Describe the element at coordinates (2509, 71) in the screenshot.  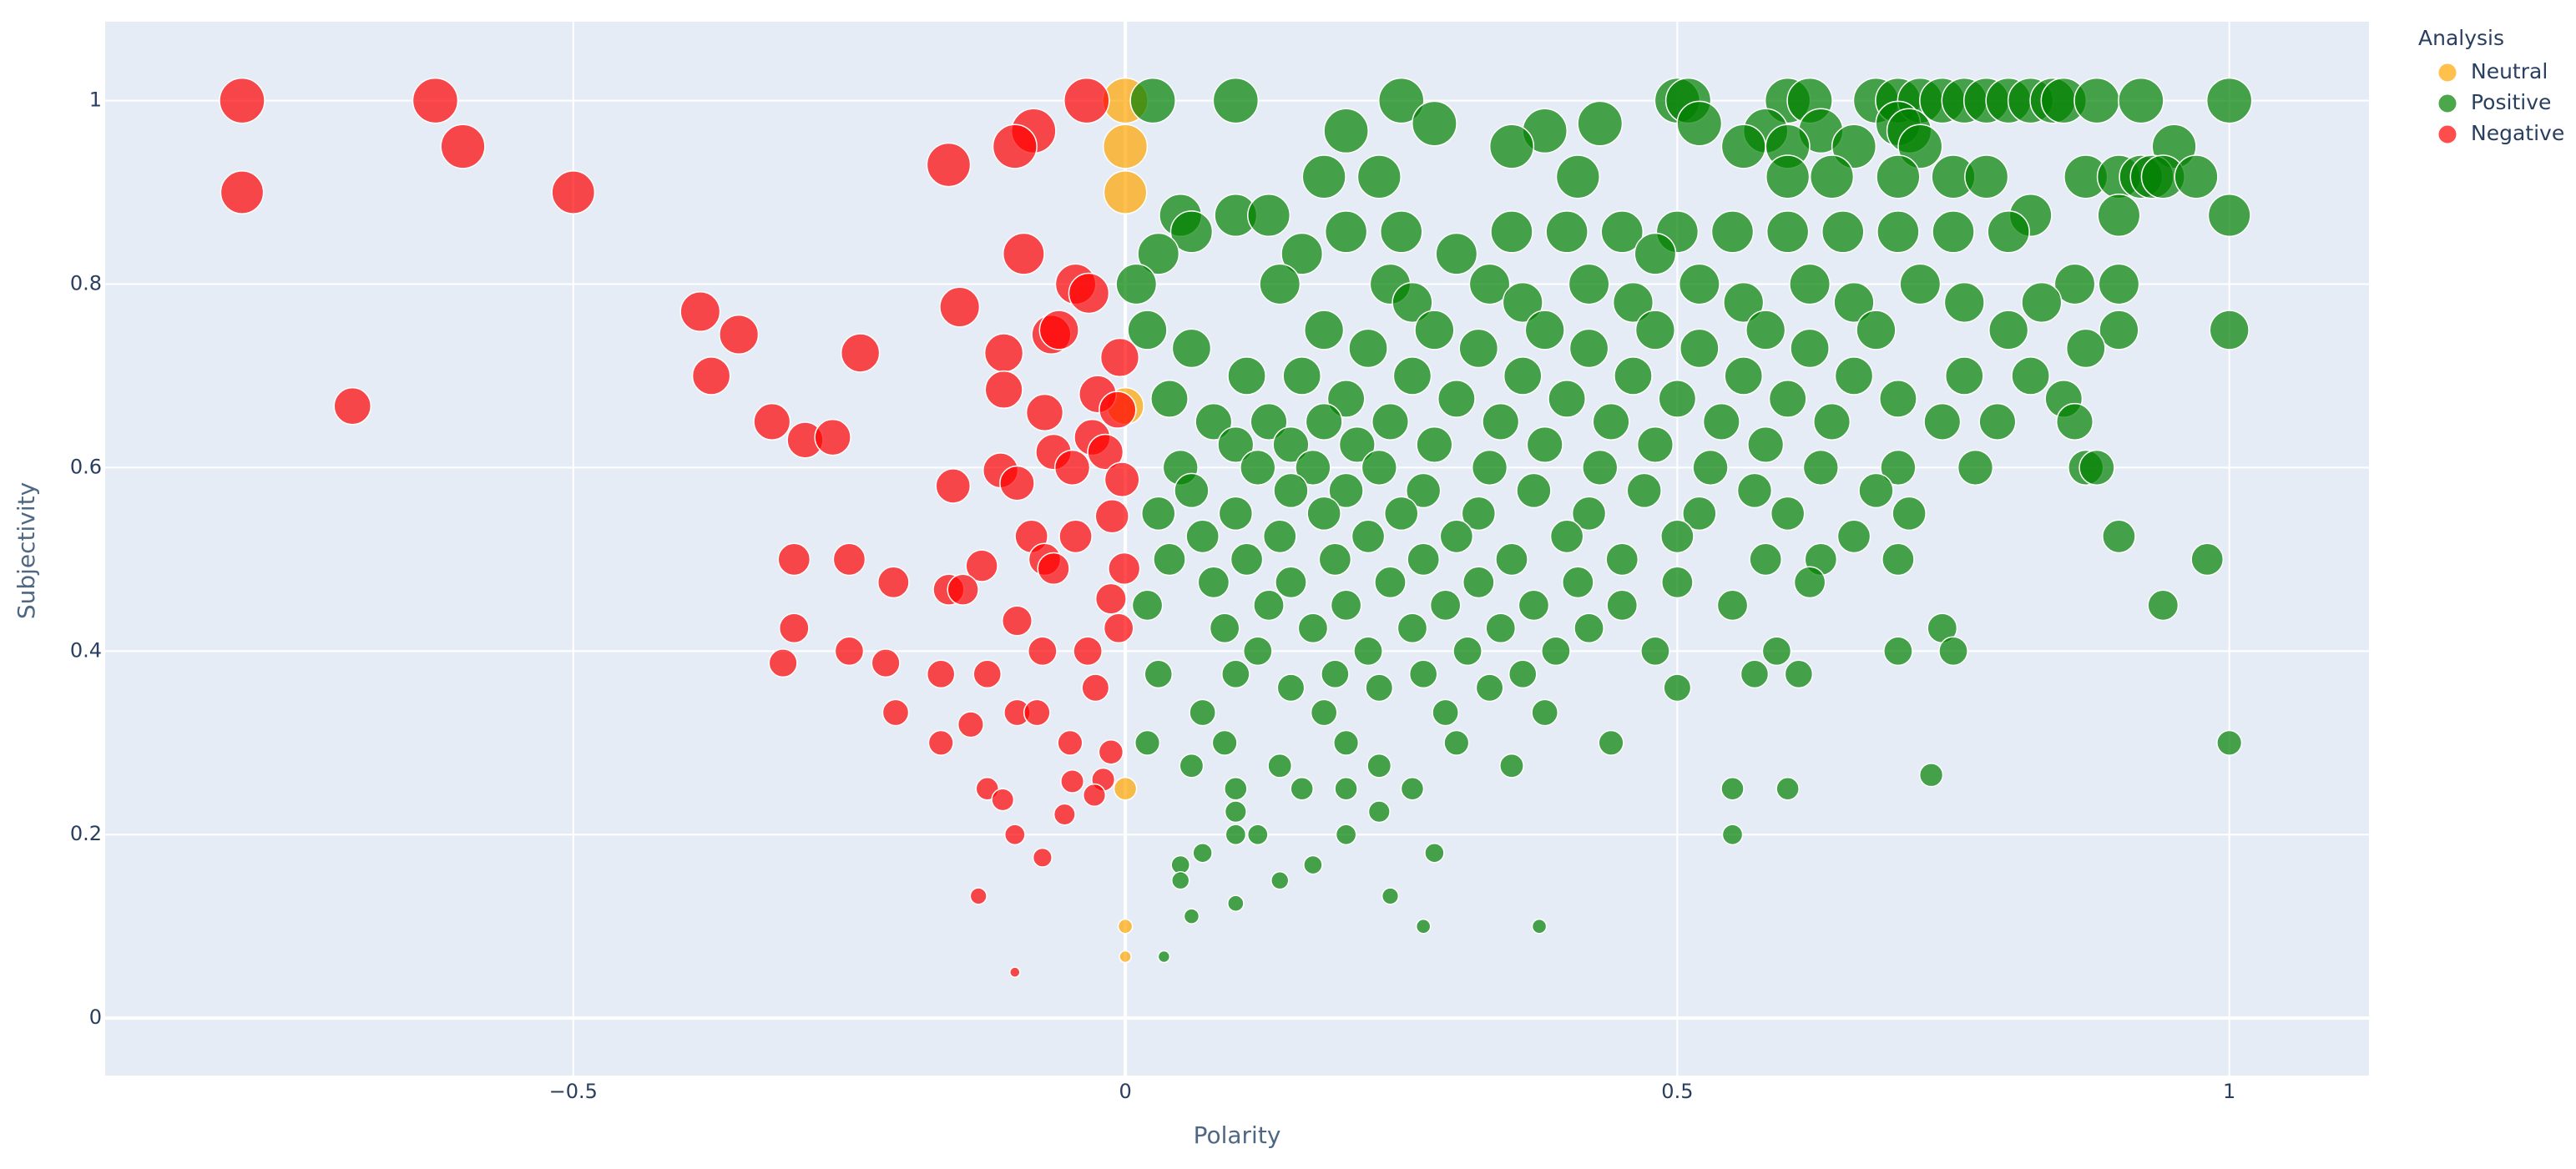
I see `legend-label: Neutral` at that location.